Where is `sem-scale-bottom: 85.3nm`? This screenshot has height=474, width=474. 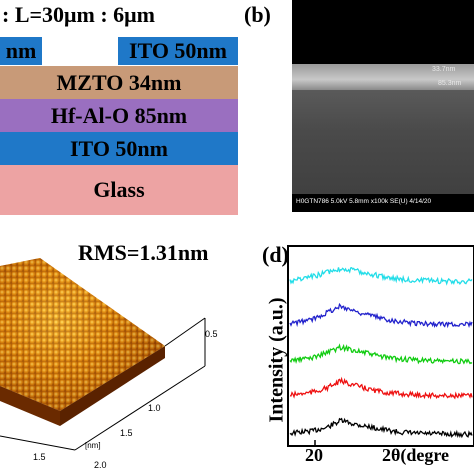 sem-scale-bottom: 85.3nm is located at coordinates (450, 83).